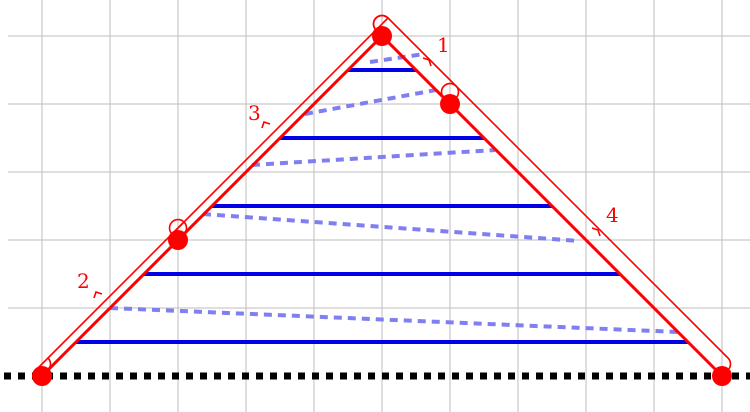  I want to click on vertex-dot-apex, so click(382, 36).